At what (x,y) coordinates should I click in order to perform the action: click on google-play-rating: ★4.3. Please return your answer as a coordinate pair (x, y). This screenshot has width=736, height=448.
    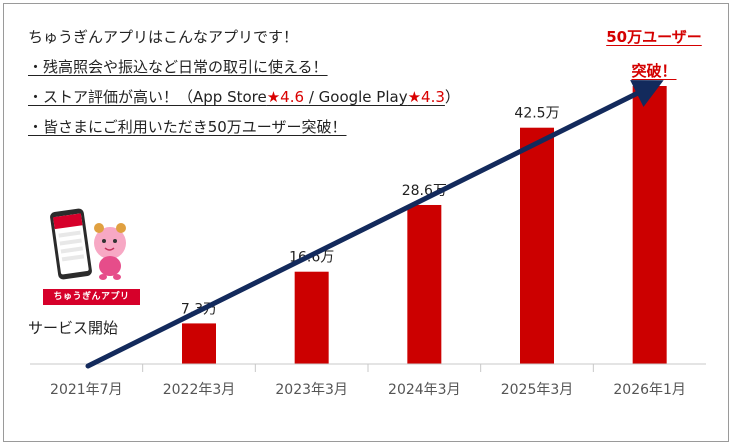
    Looking at the image, I should click on (426, 97).